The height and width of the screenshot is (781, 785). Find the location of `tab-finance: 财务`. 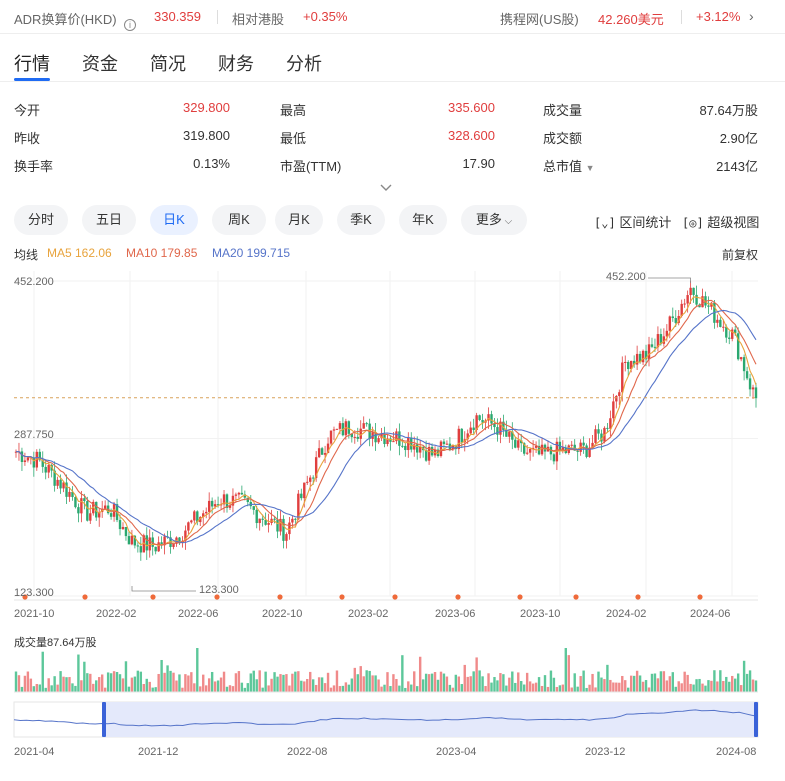

tab-finance: 财务 is located at coordinates (236, 64).